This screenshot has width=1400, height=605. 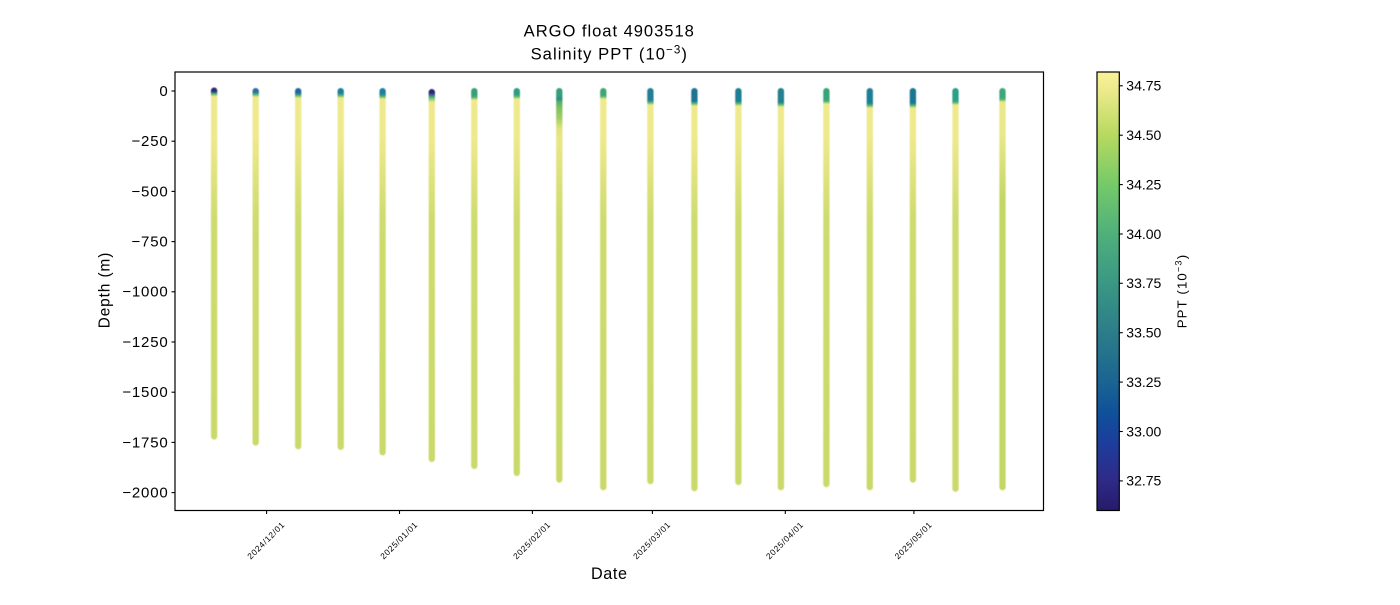 What do you see at coordinates (1182, 291) in the screenshot?
I see `svg-text: PPT (10−3)` at bounding box center [1182, 291].